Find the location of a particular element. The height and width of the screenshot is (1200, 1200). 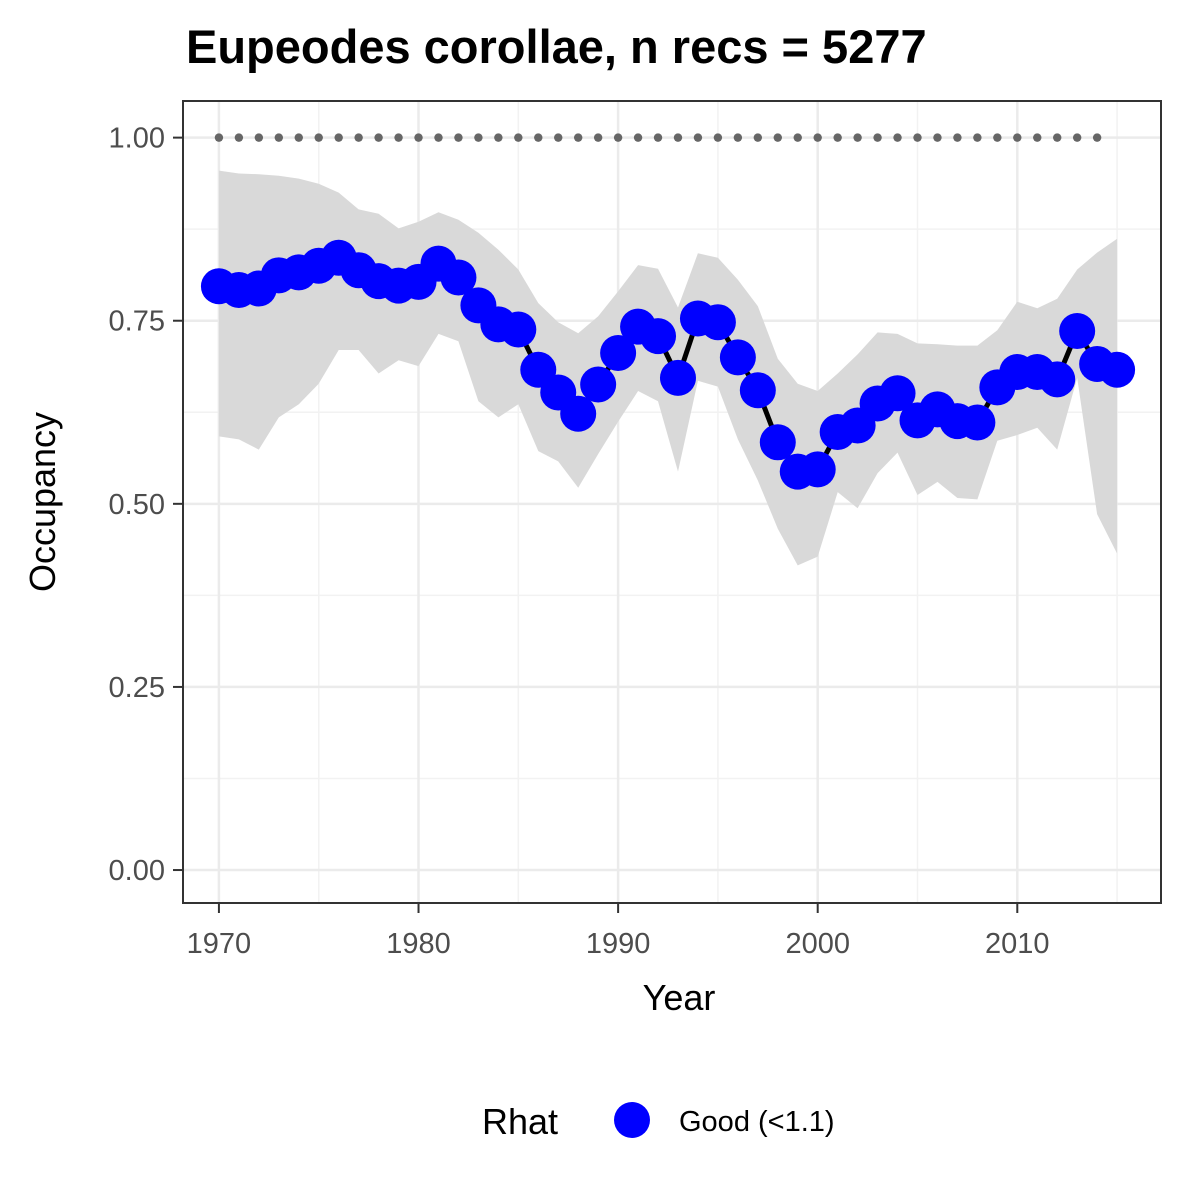

y-tick-label: 0.50 is located at coordinates (137, 505).